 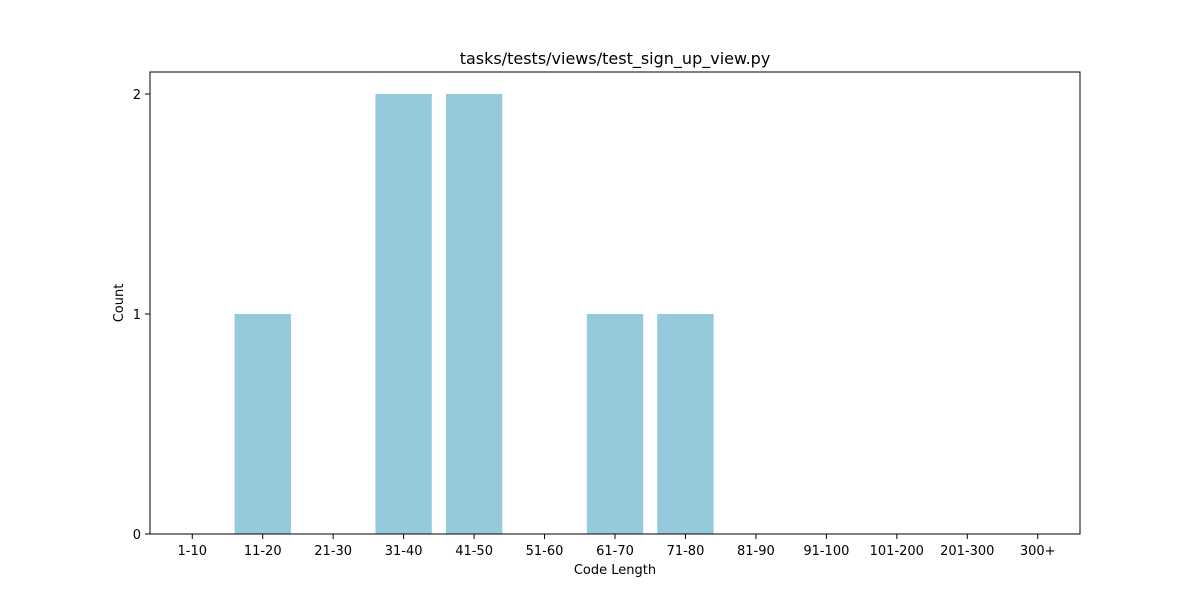 What do you see at coordinates (1038, 551) in the screenshot?
I see `x-tick-label-300plus: 300+` at bounding box center [1038, 551].